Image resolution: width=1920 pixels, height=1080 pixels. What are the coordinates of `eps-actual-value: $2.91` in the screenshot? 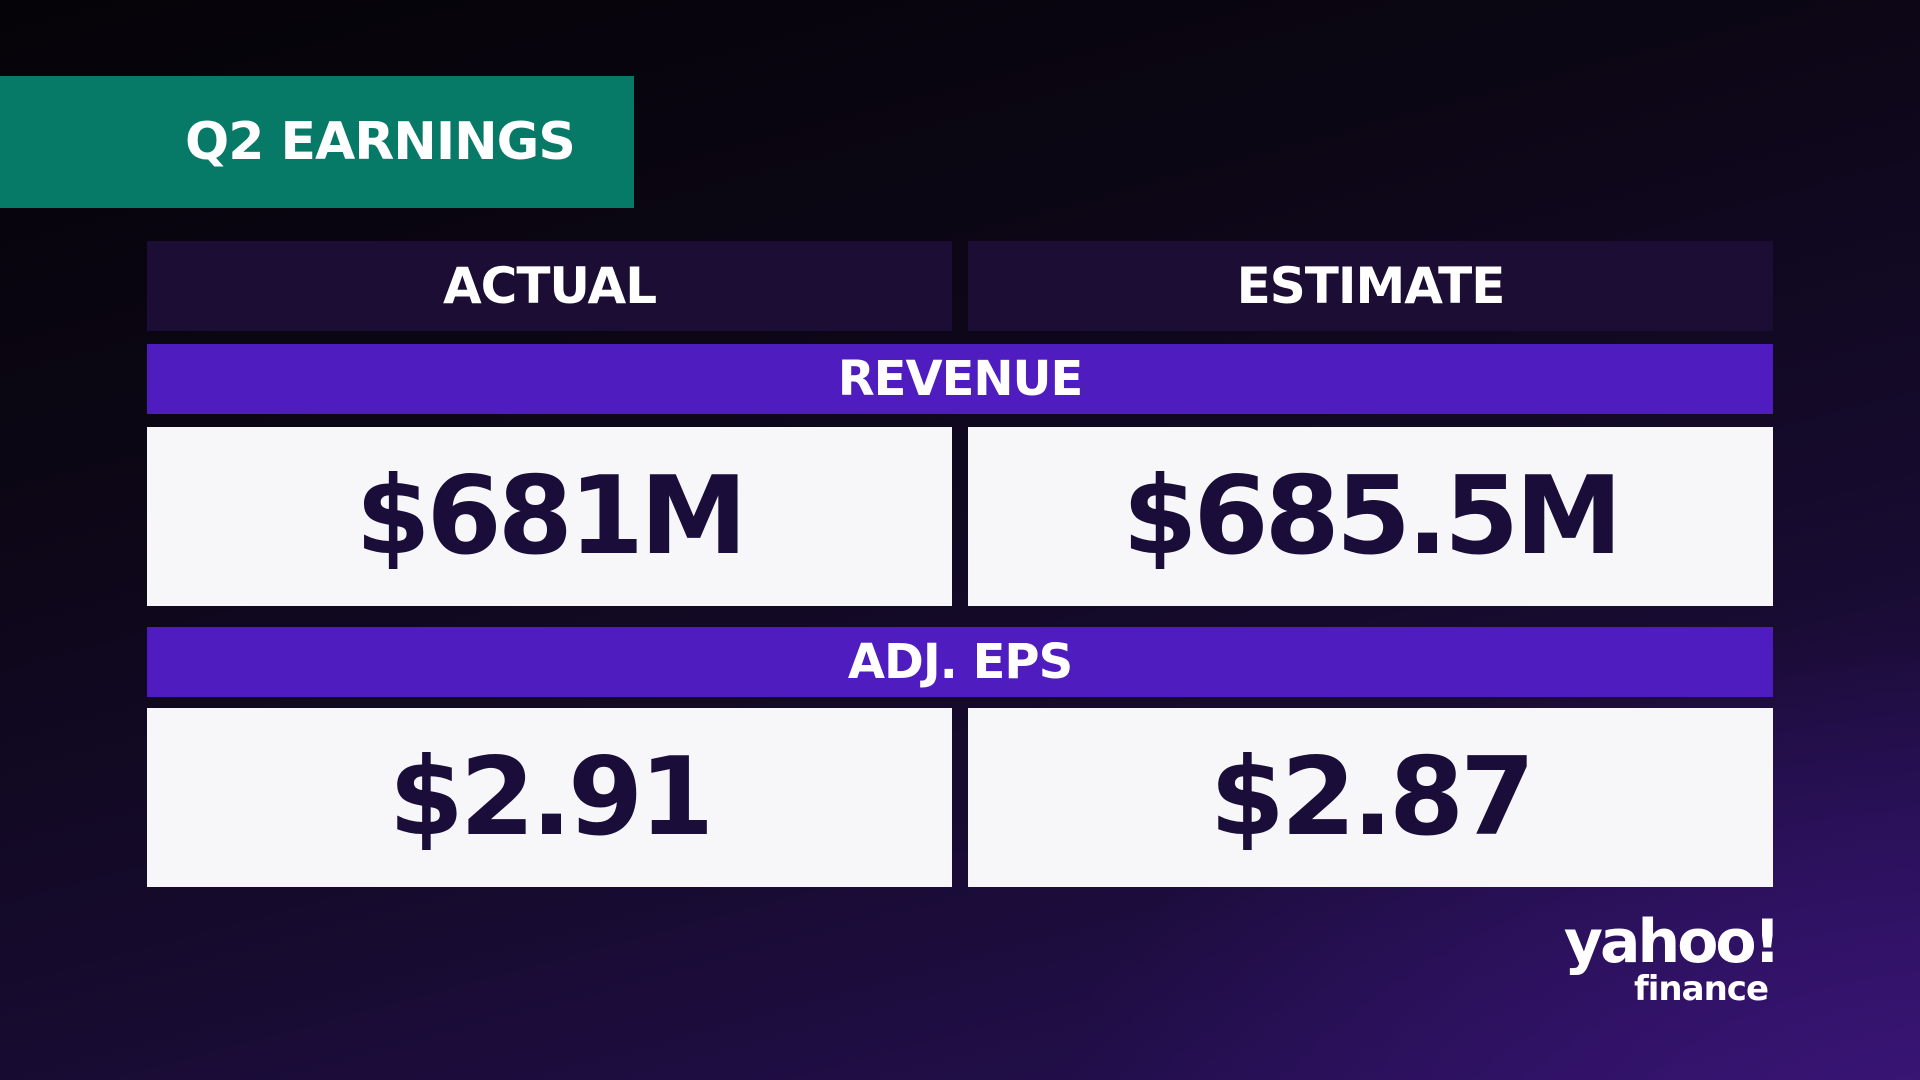 It's located at (549, 797).